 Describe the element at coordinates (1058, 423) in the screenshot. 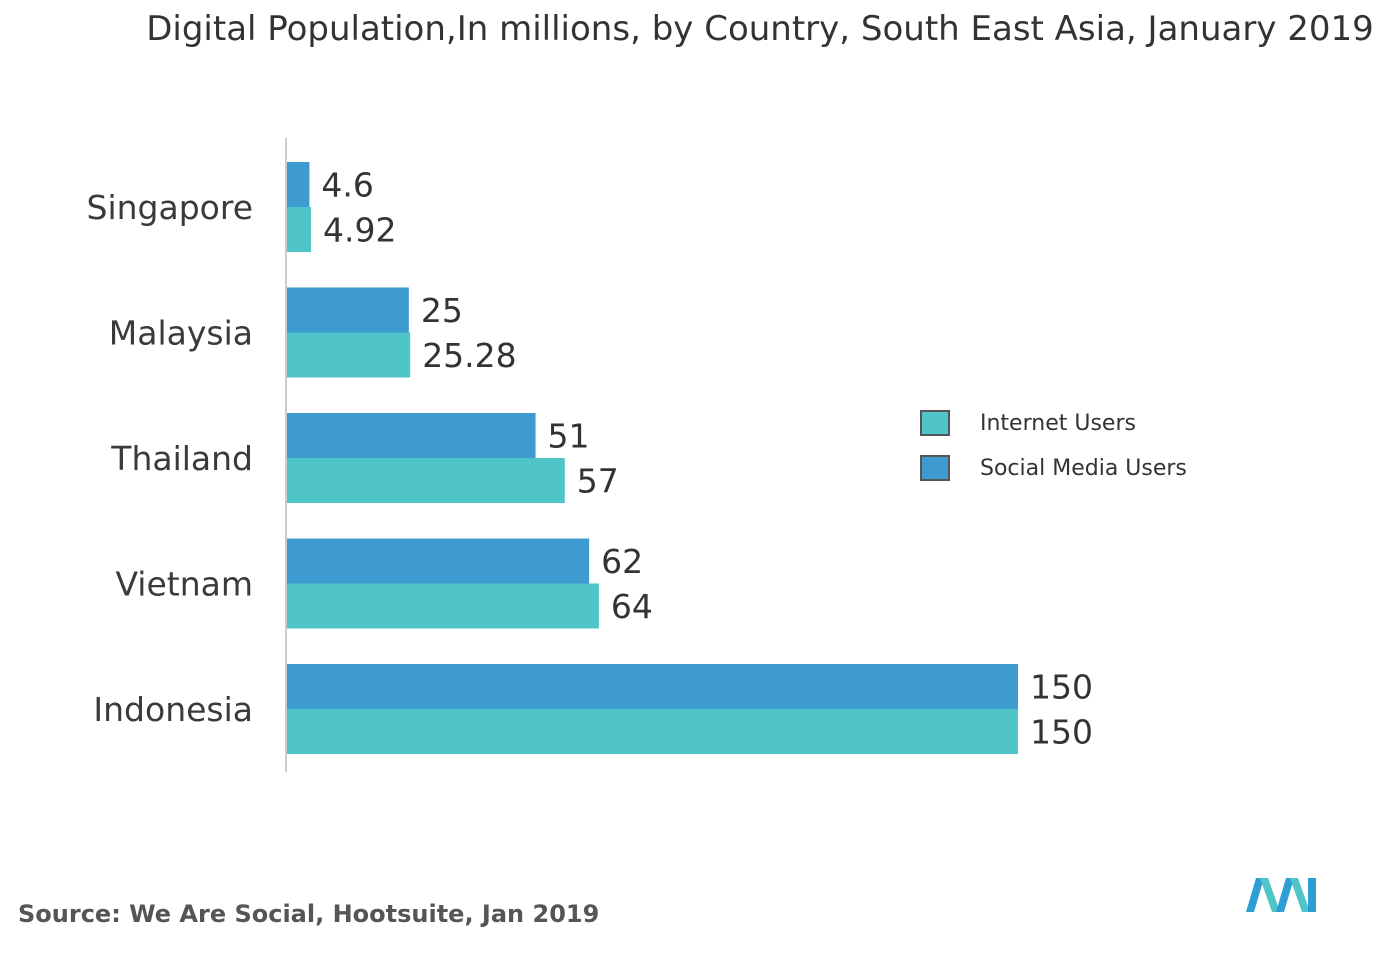

I see `legend-label-internet-users: Internet Users` at that location.